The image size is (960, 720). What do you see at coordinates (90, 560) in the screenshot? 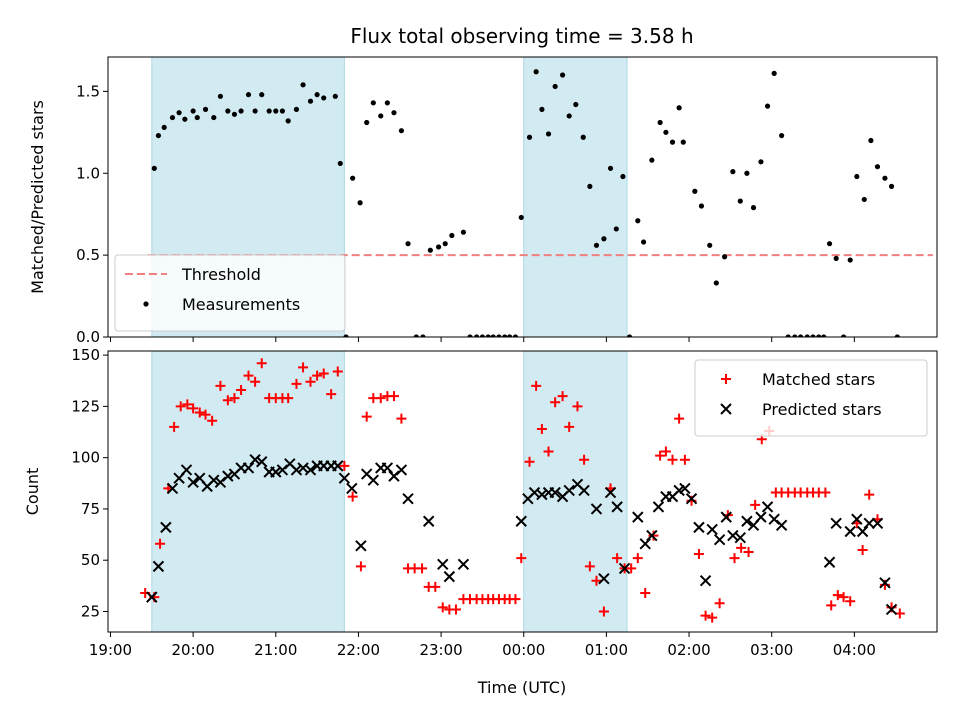
I see `y-tick-label: 50` at bounding box center [90, 560].